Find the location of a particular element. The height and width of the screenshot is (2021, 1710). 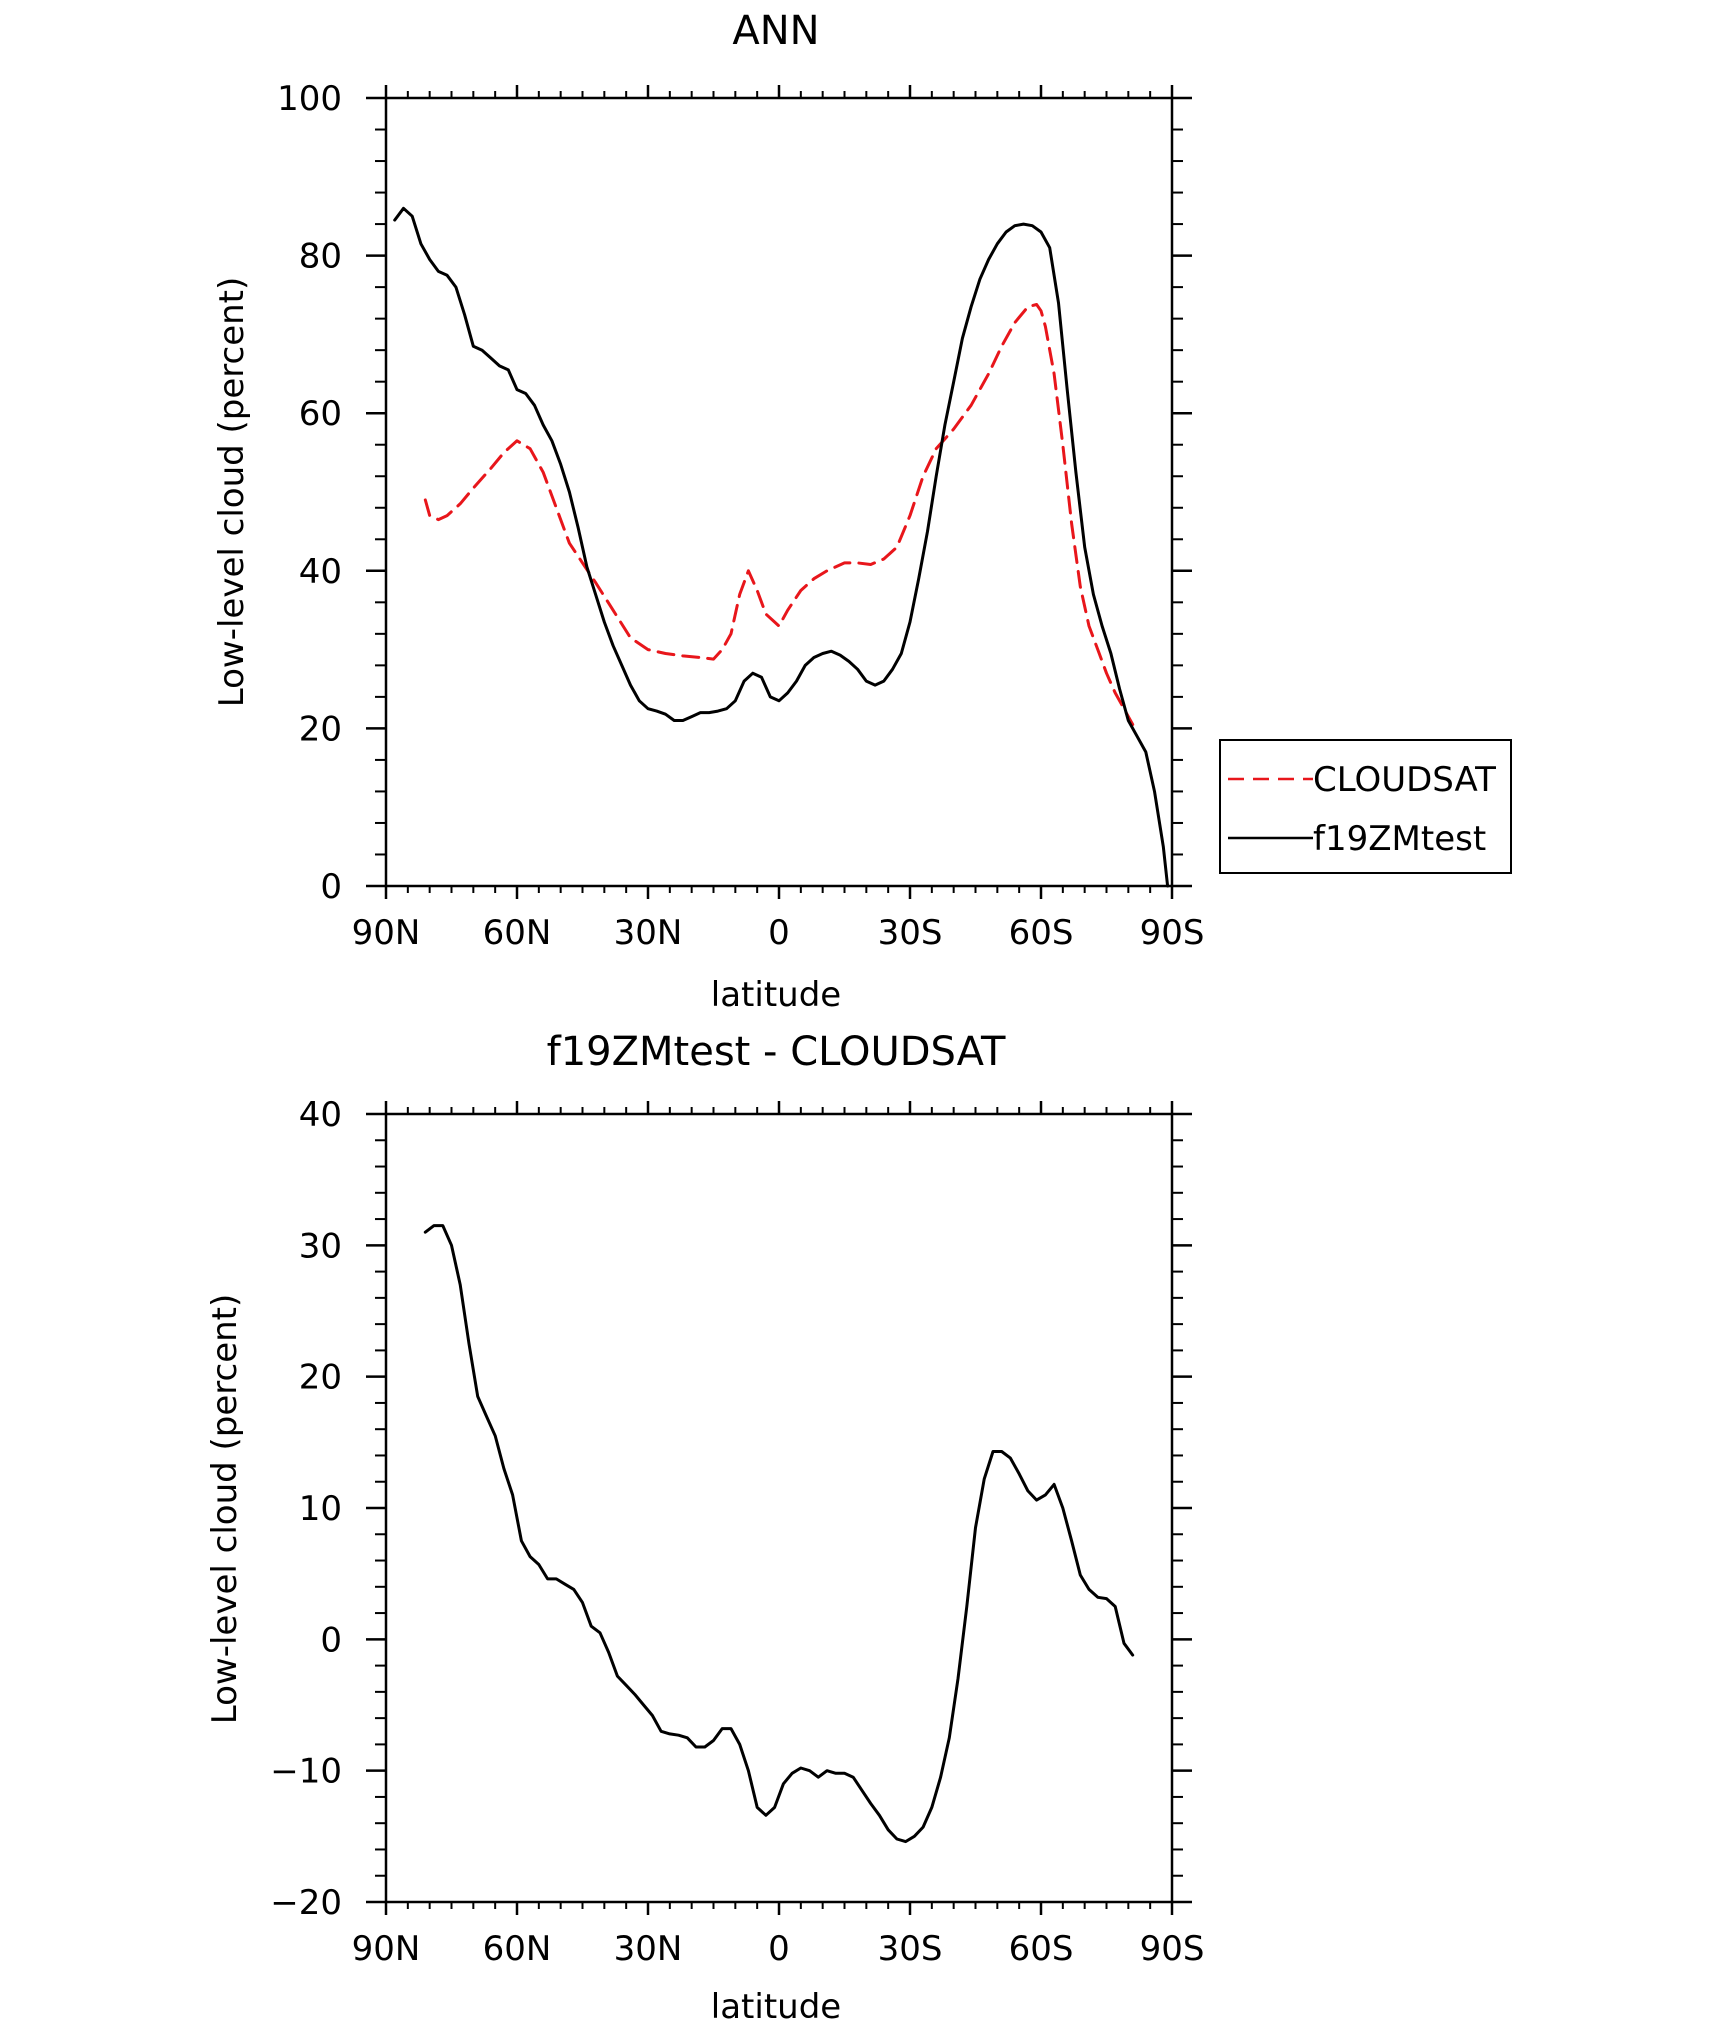

legend-box is located at coordinates (1365, 806).